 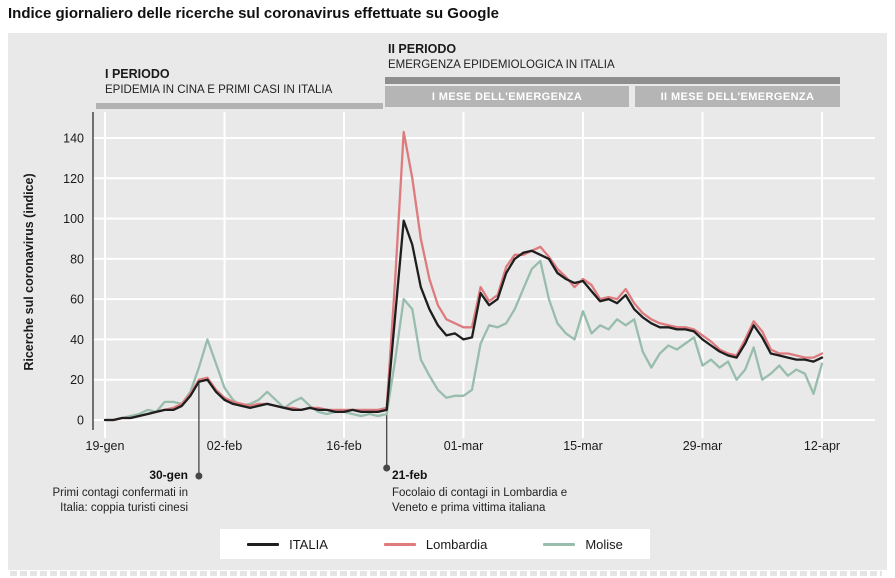 What do you see at coordinates (343, 446) in the screenshot?
I see `x-tick-label-16-feb: 16-feb` at bounding box center [343, 446].